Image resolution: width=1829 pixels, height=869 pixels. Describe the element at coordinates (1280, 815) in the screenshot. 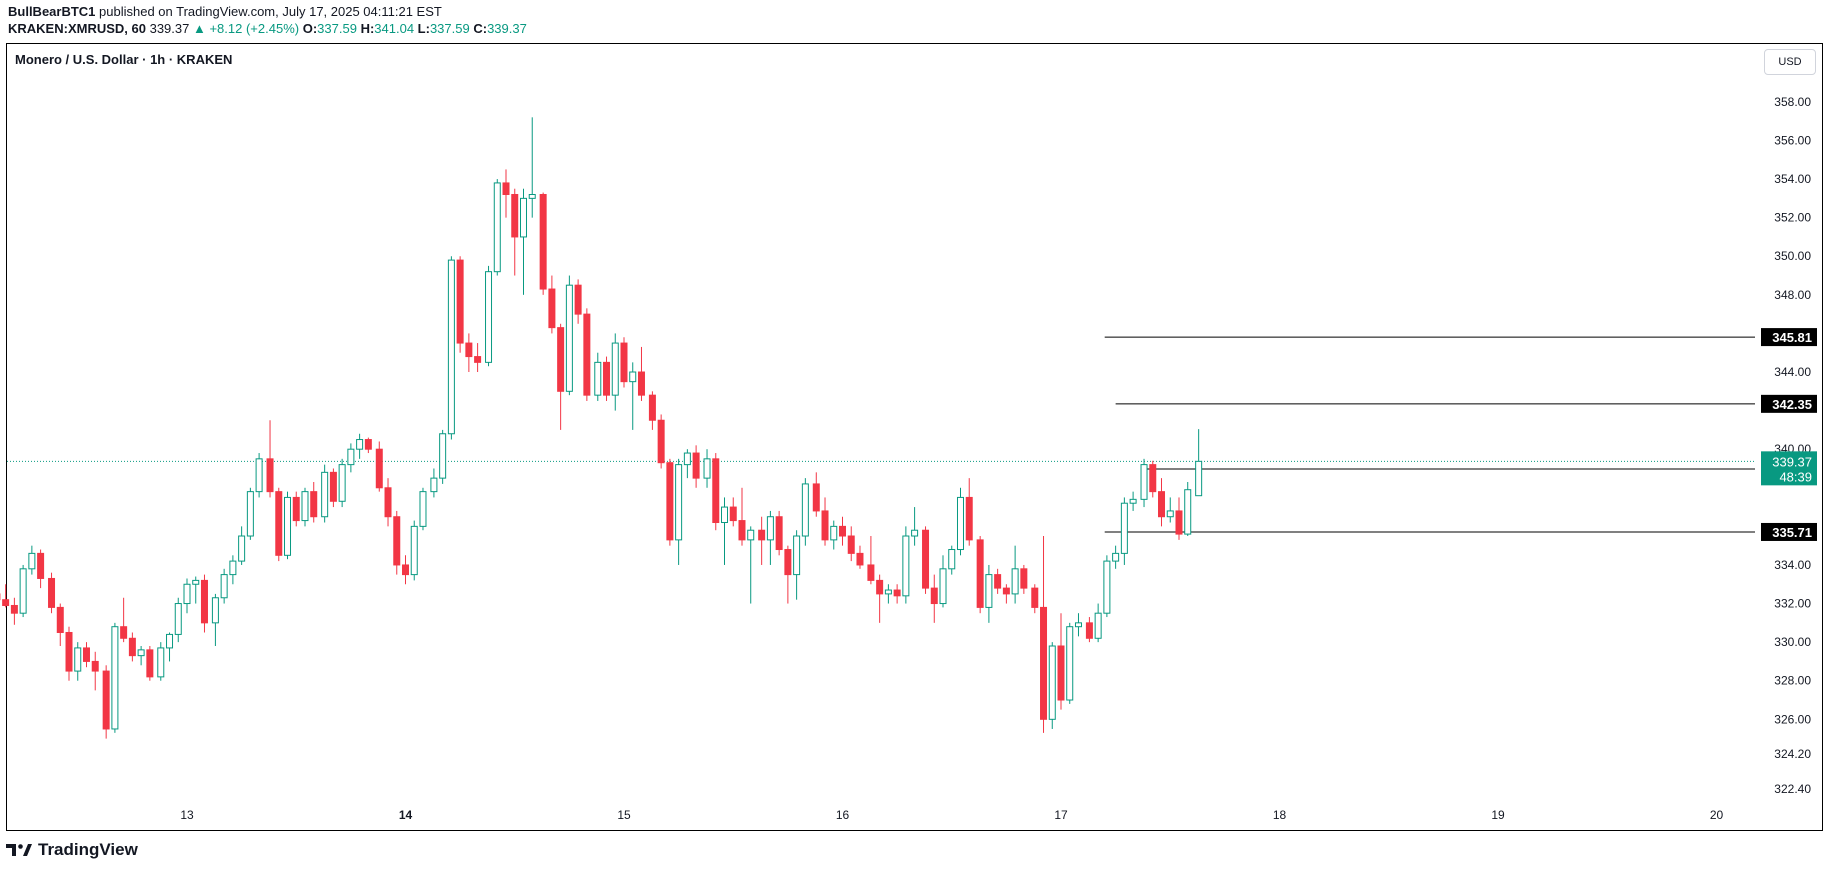

I see `x-tick-label: 18` at that location.